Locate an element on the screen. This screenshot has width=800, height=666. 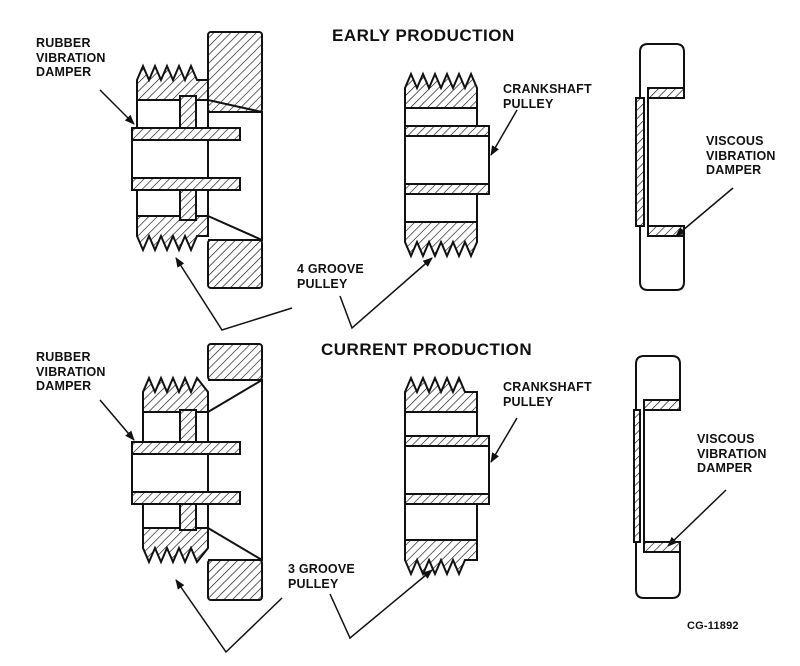
current-viscous-damper-label: VISCOUS VIBRATION DAMPER is located at coordinates (732, 453).